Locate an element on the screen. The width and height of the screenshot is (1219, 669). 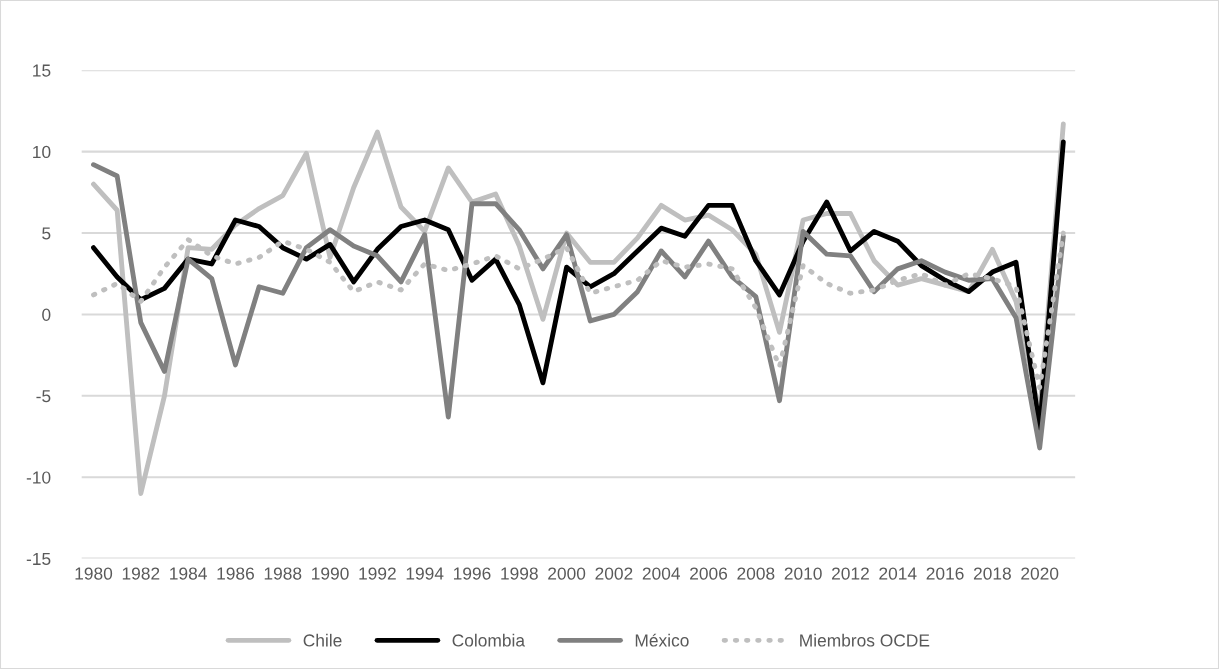
x-tick-label: 2000 is located at coordinates (567, 573).